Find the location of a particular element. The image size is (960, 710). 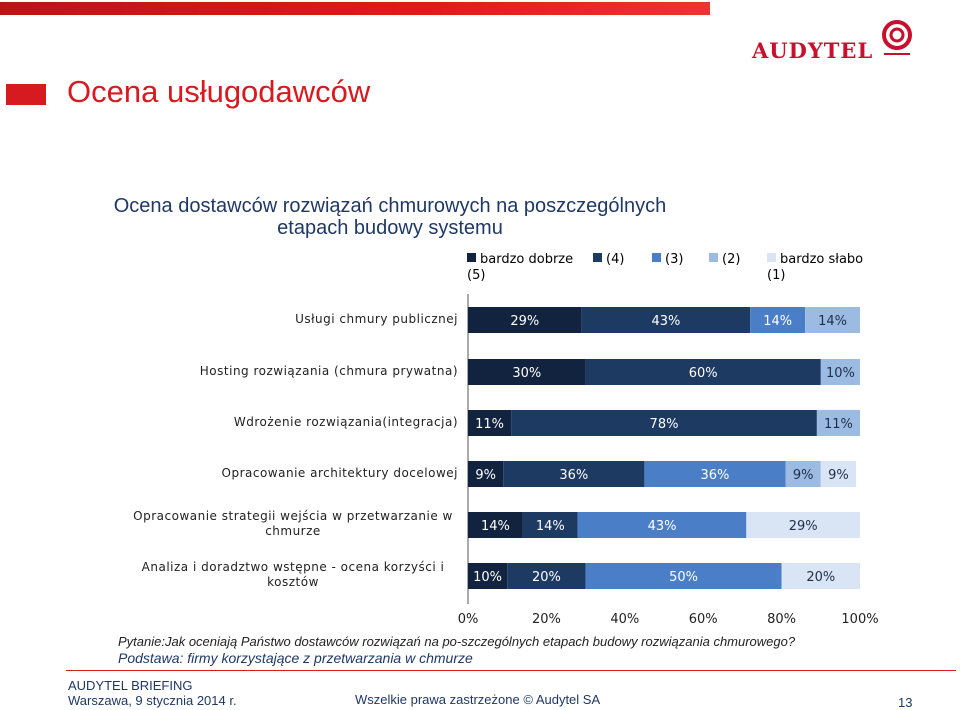

legend-entry: (3) is located at coordinates (667, 260).